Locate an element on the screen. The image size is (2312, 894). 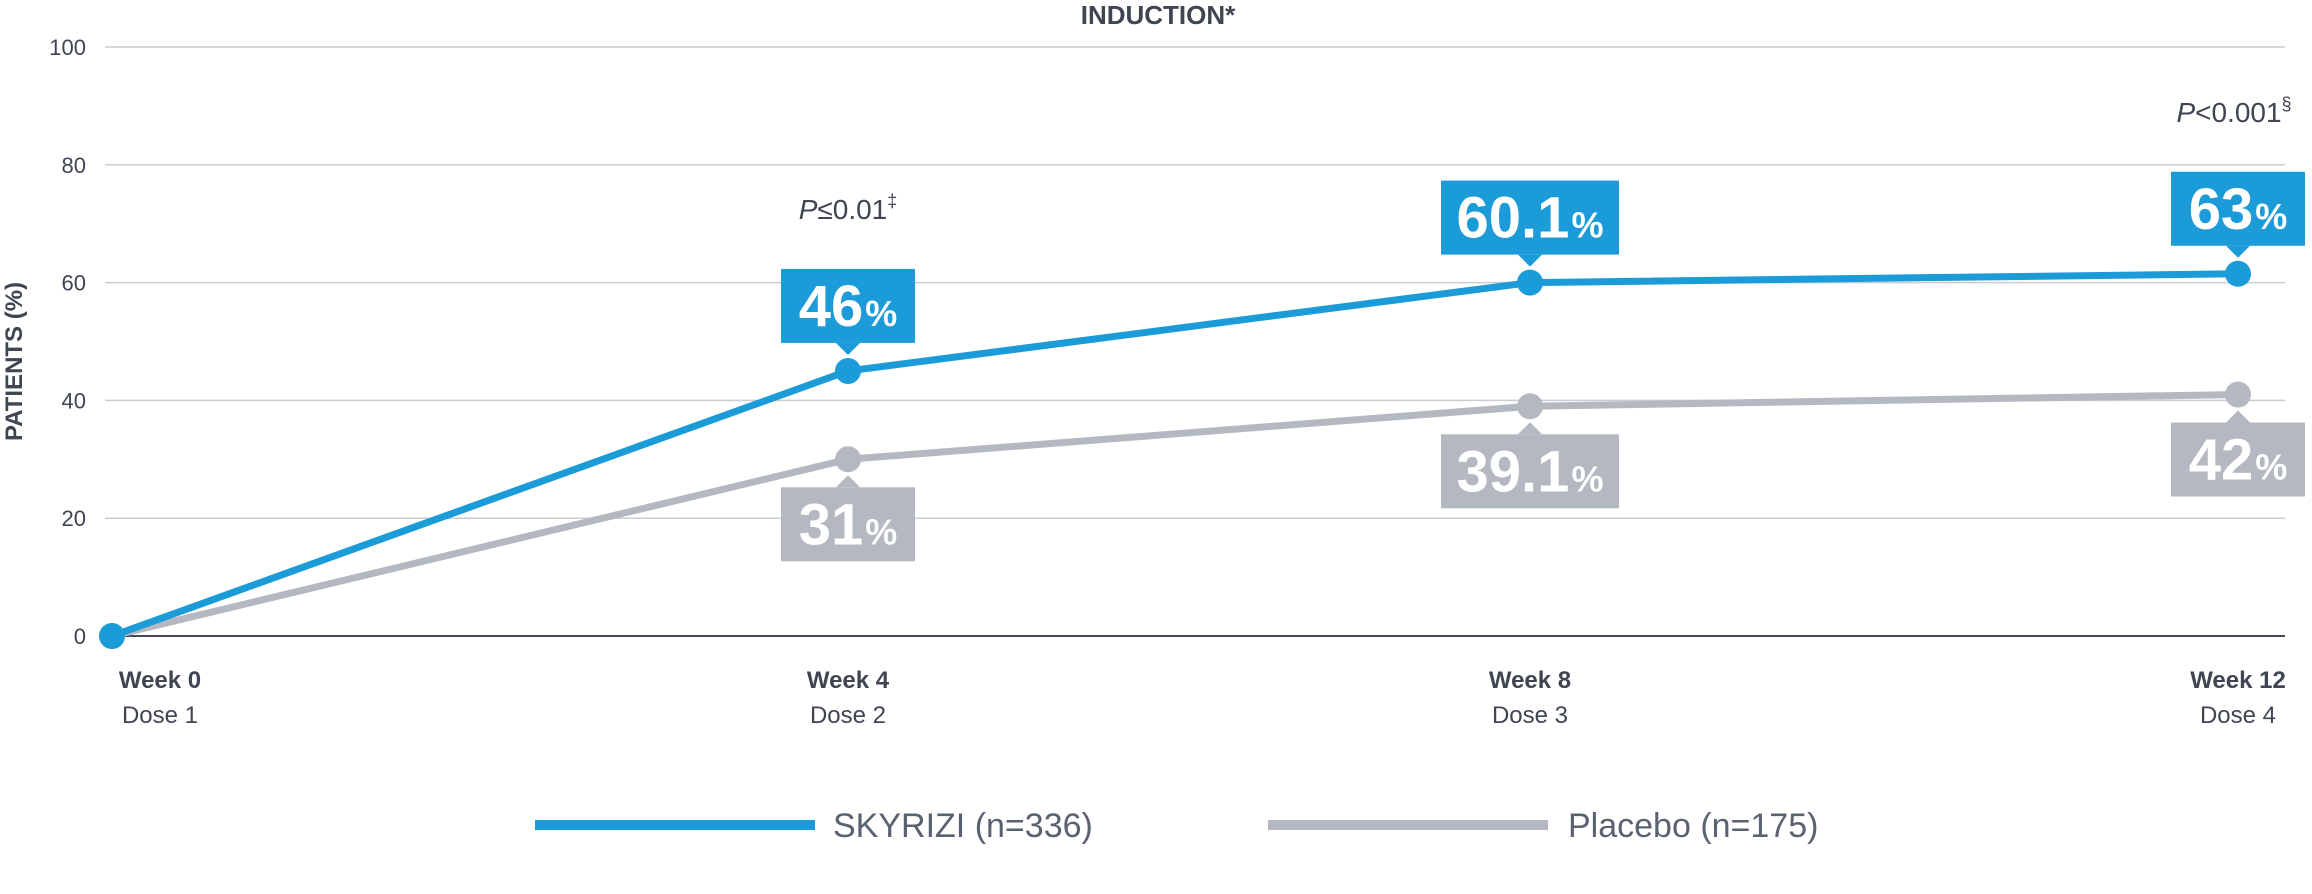
data-label: 39.1% is located at coordinates (1530, 465).